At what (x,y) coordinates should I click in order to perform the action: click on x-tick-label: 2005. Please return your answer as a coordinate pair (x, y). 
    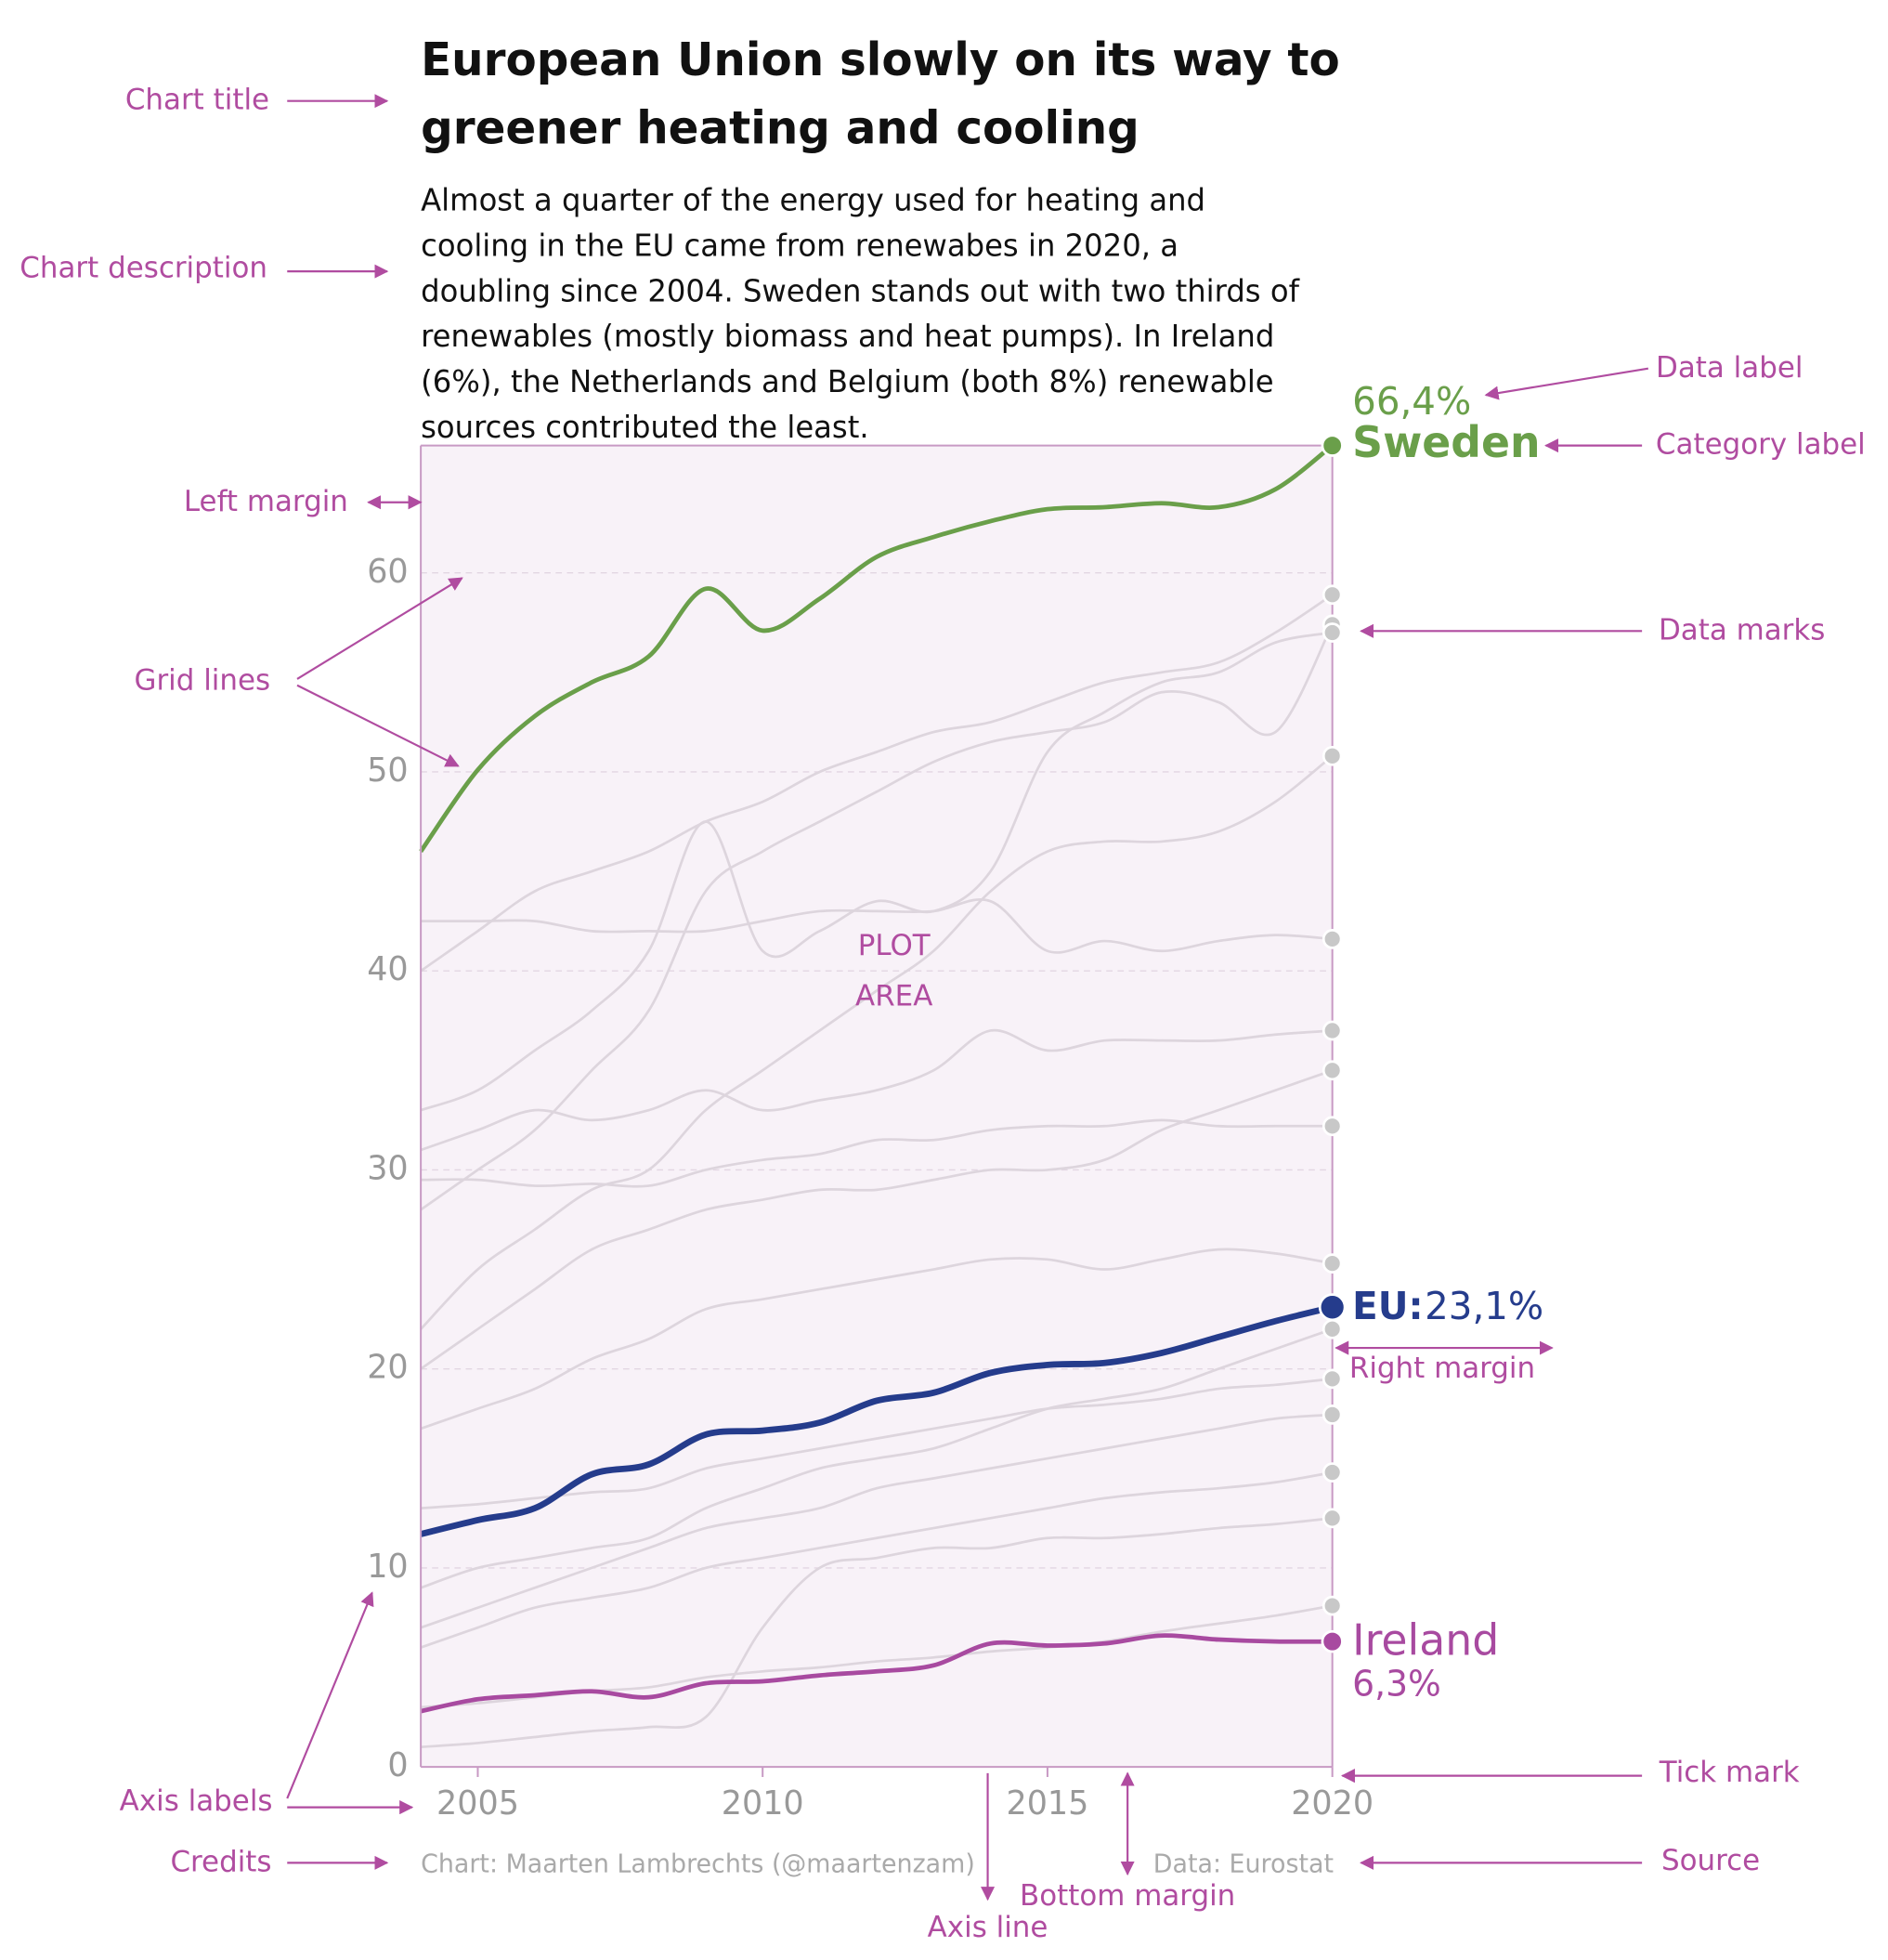
    Looking at the image, I should click on (478, 1803).